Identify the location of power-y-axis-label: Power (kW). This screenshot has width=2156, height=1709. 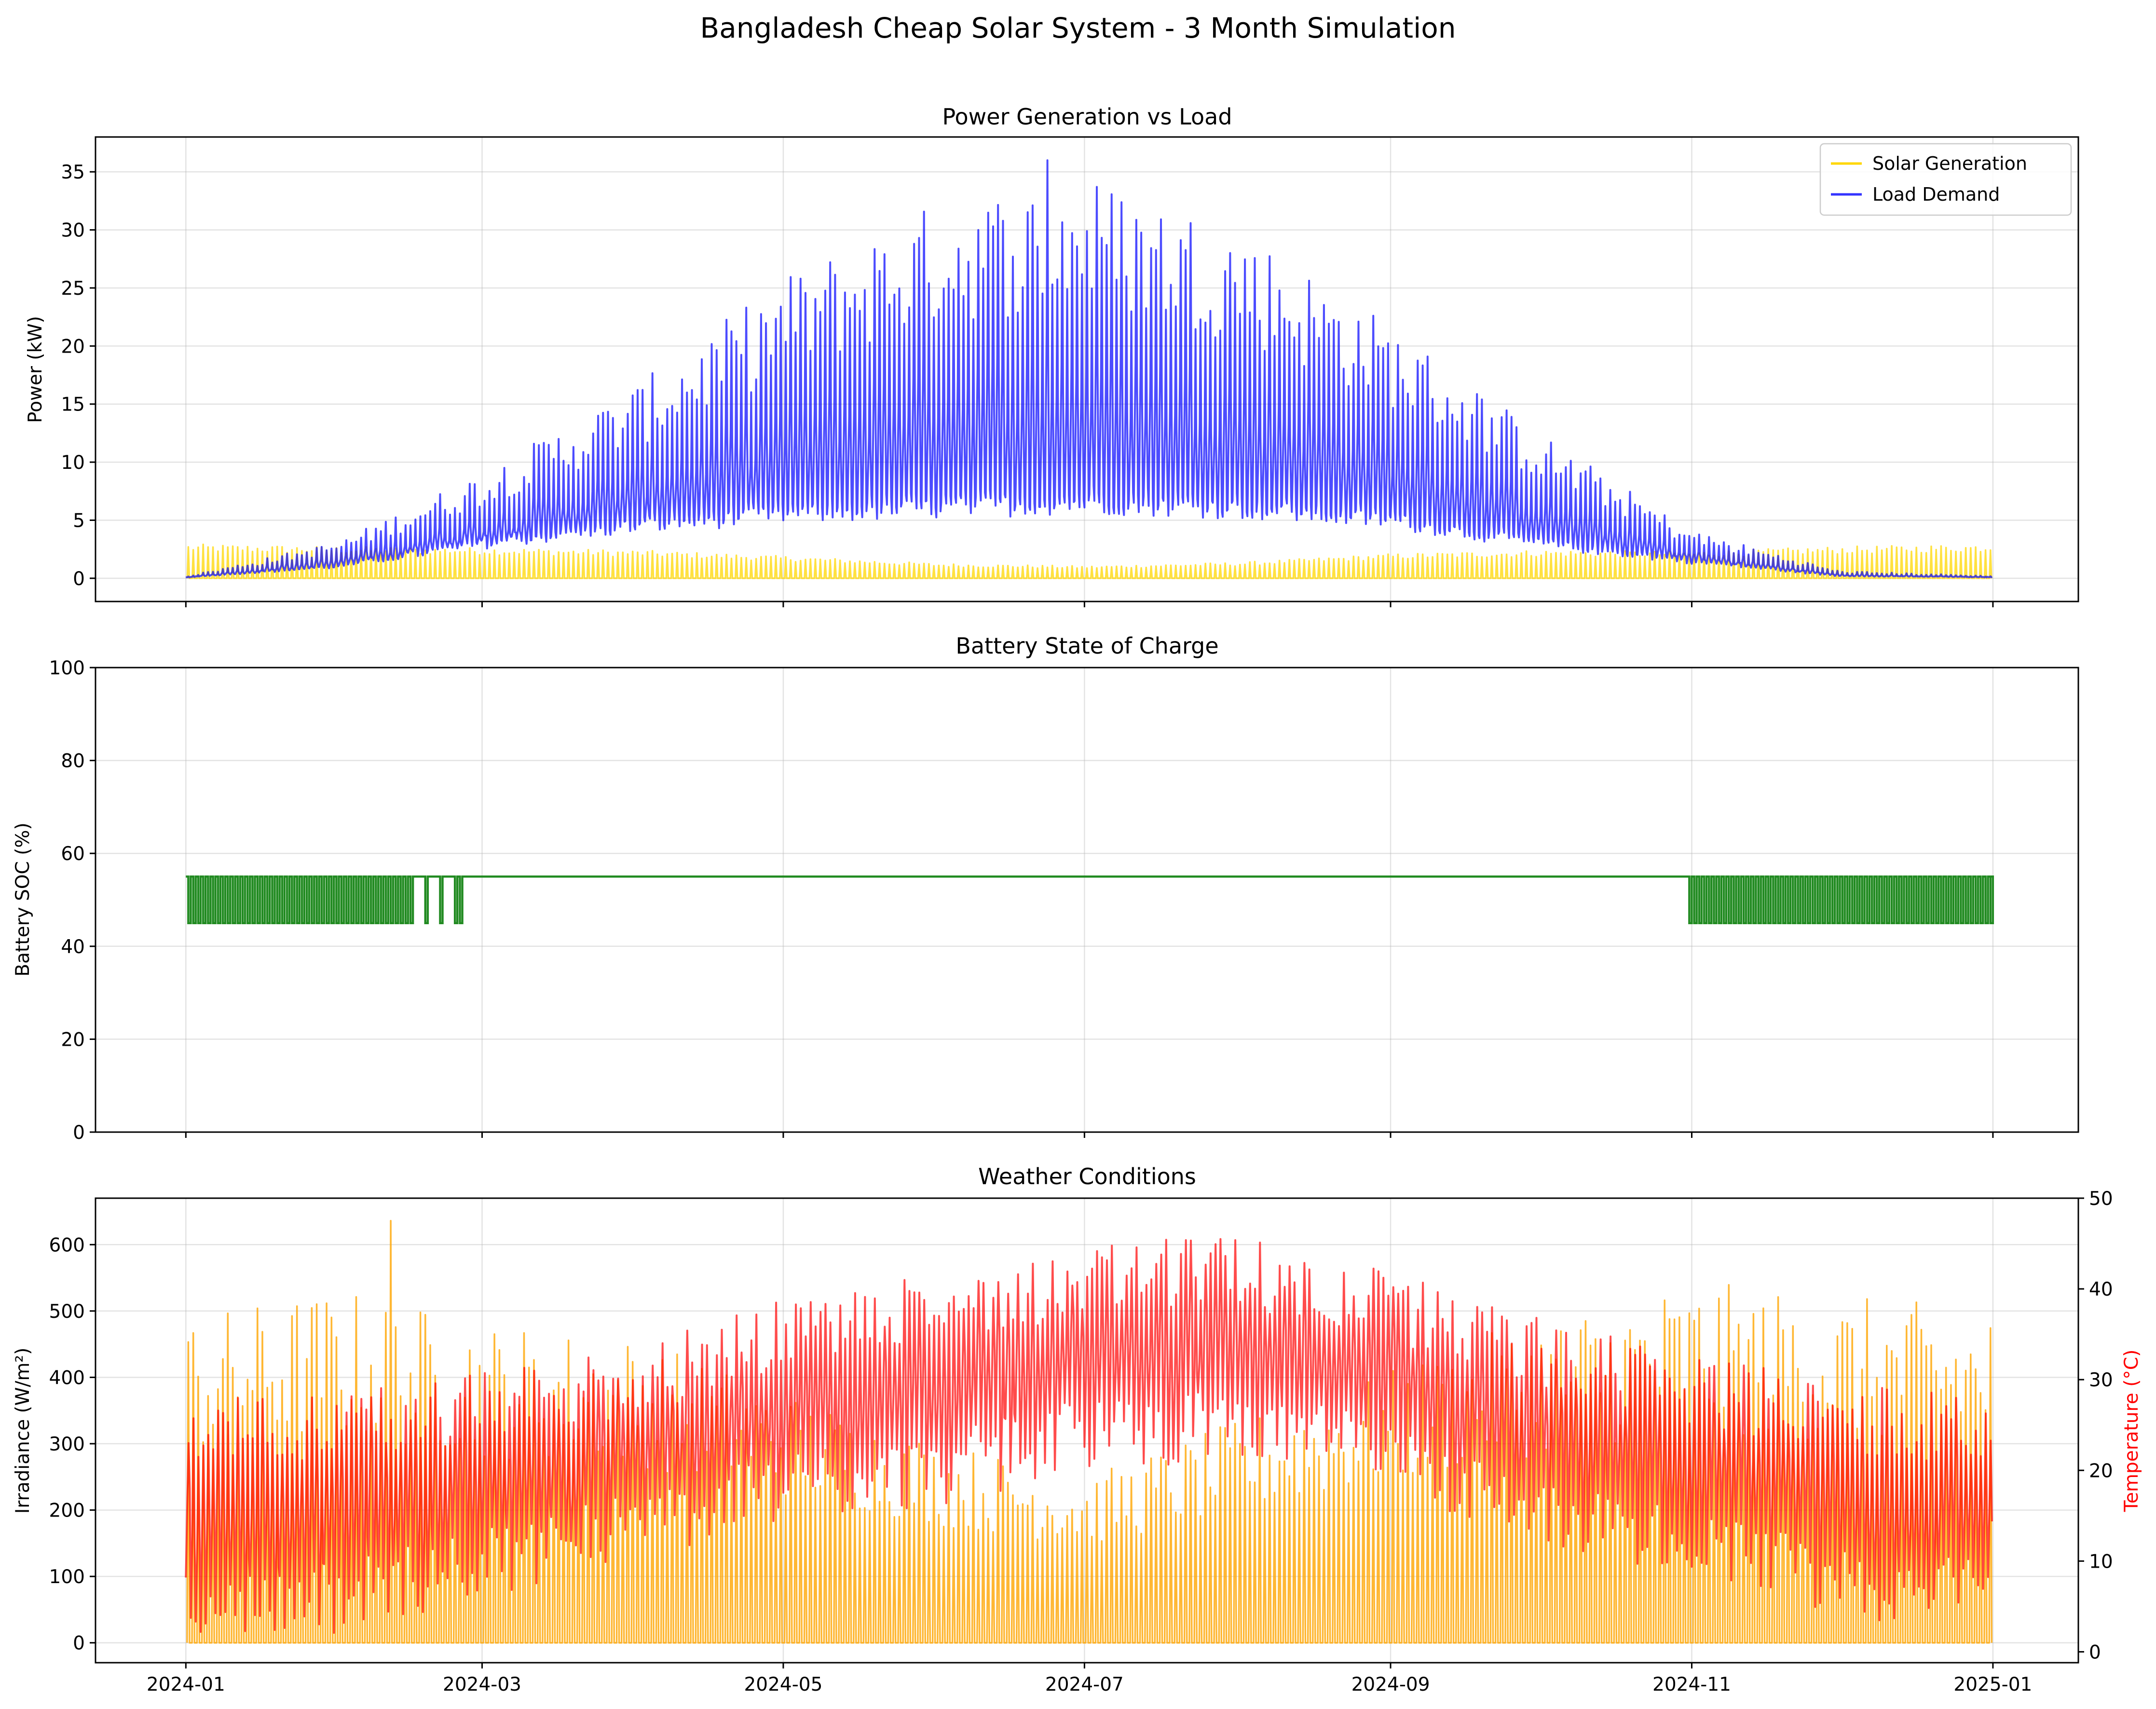
(35, 369).